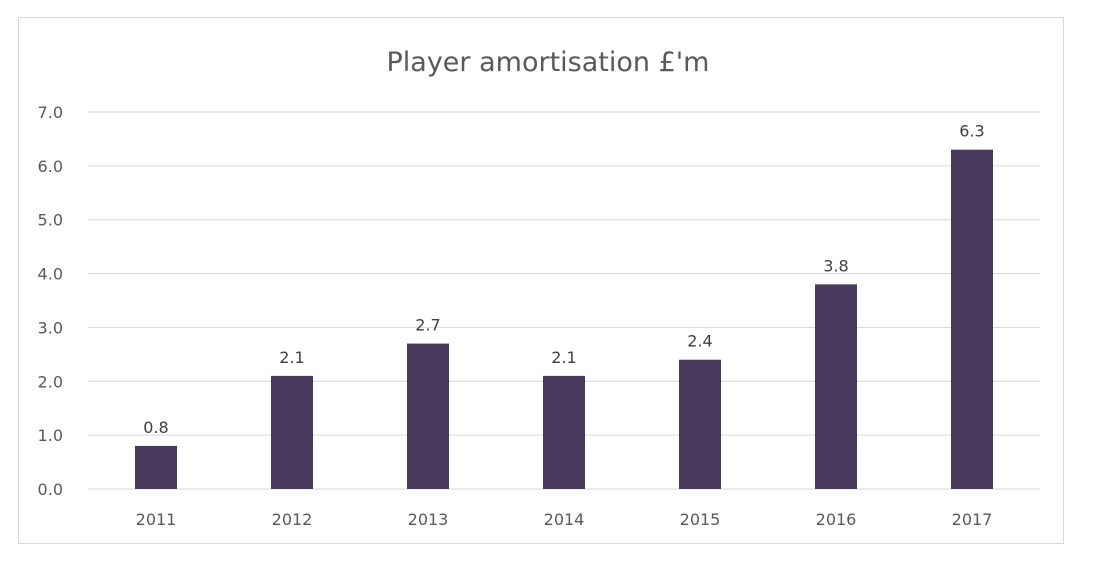 Image resolution: width=1094 pixels, height=576 pixels. Describe the element at coordinates (50, 220) in the screenshot. I see `y-tick-label: 5.0` at that location.